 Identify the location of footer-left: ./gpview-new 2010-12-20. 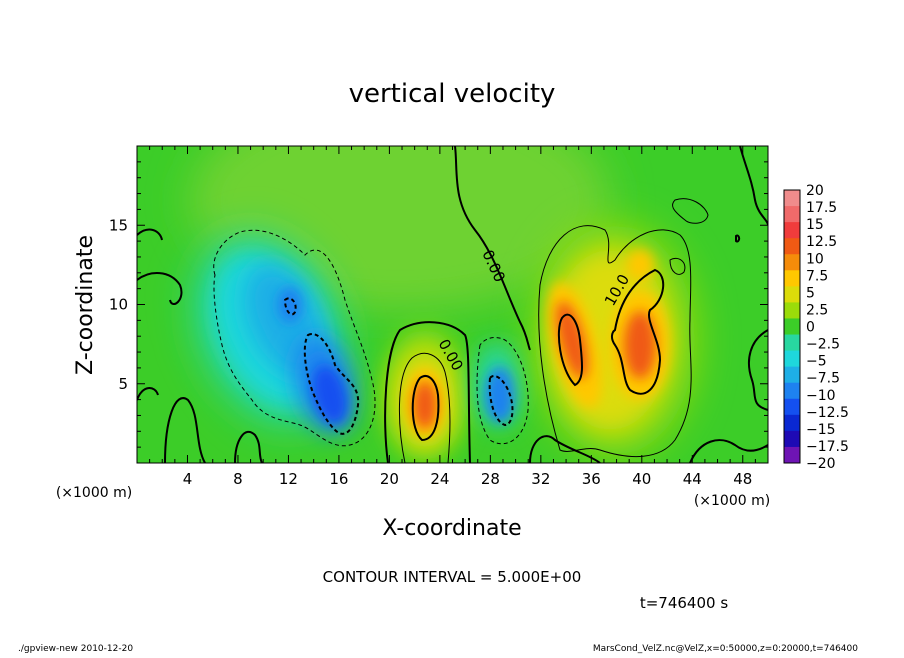
(75, 649).